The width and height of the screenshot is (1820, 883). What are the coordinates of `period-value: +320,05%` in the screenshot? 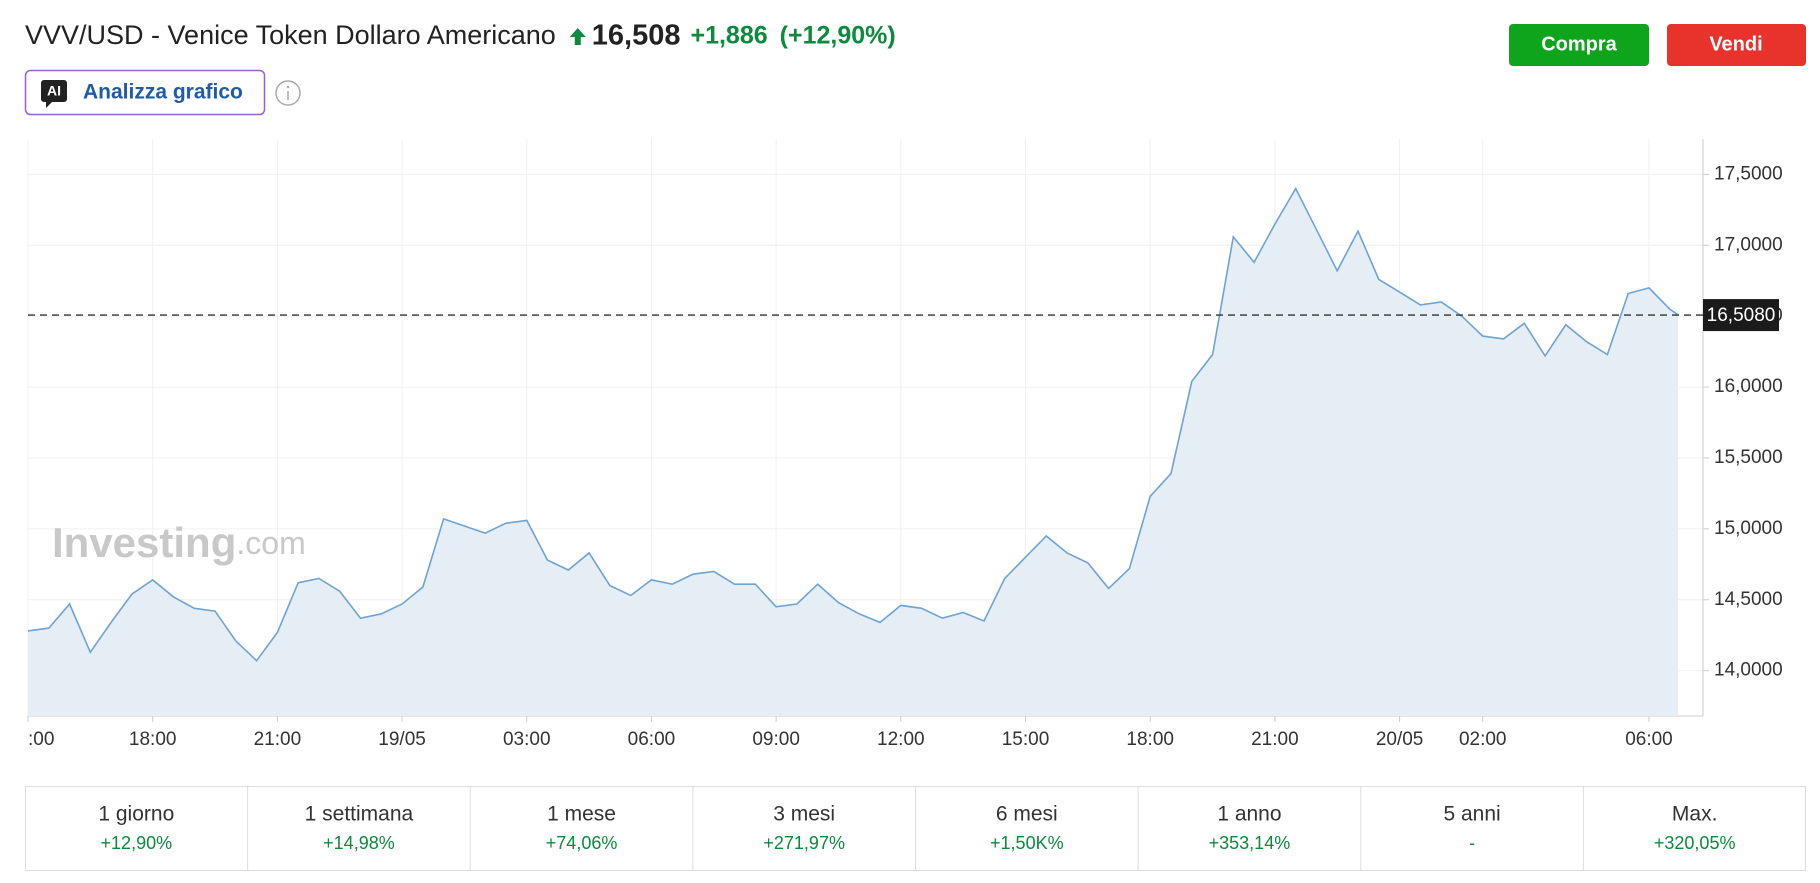 It's located at (1695, 843).